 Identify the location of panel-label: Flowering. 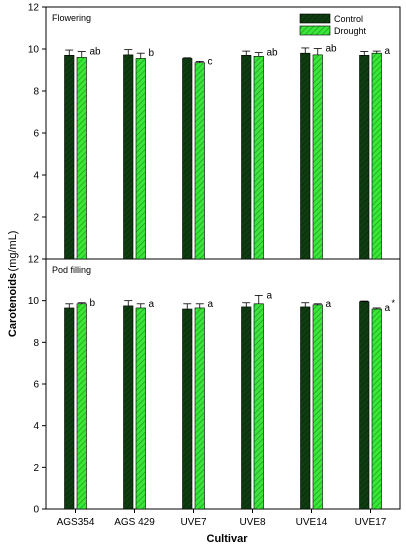
(71, 18).